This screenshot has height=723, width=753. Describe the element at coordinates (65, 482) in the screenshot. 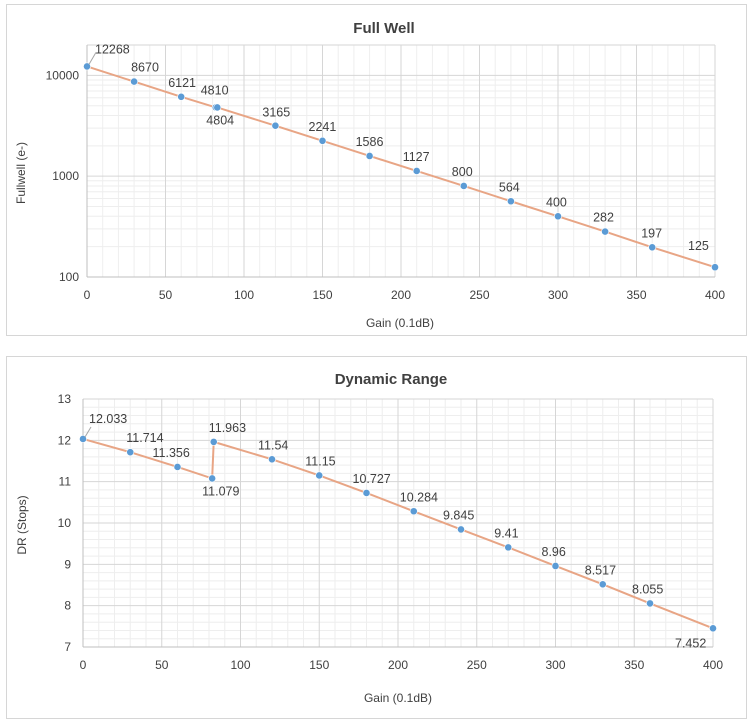

I see `y-tick-label: 11` at that location.